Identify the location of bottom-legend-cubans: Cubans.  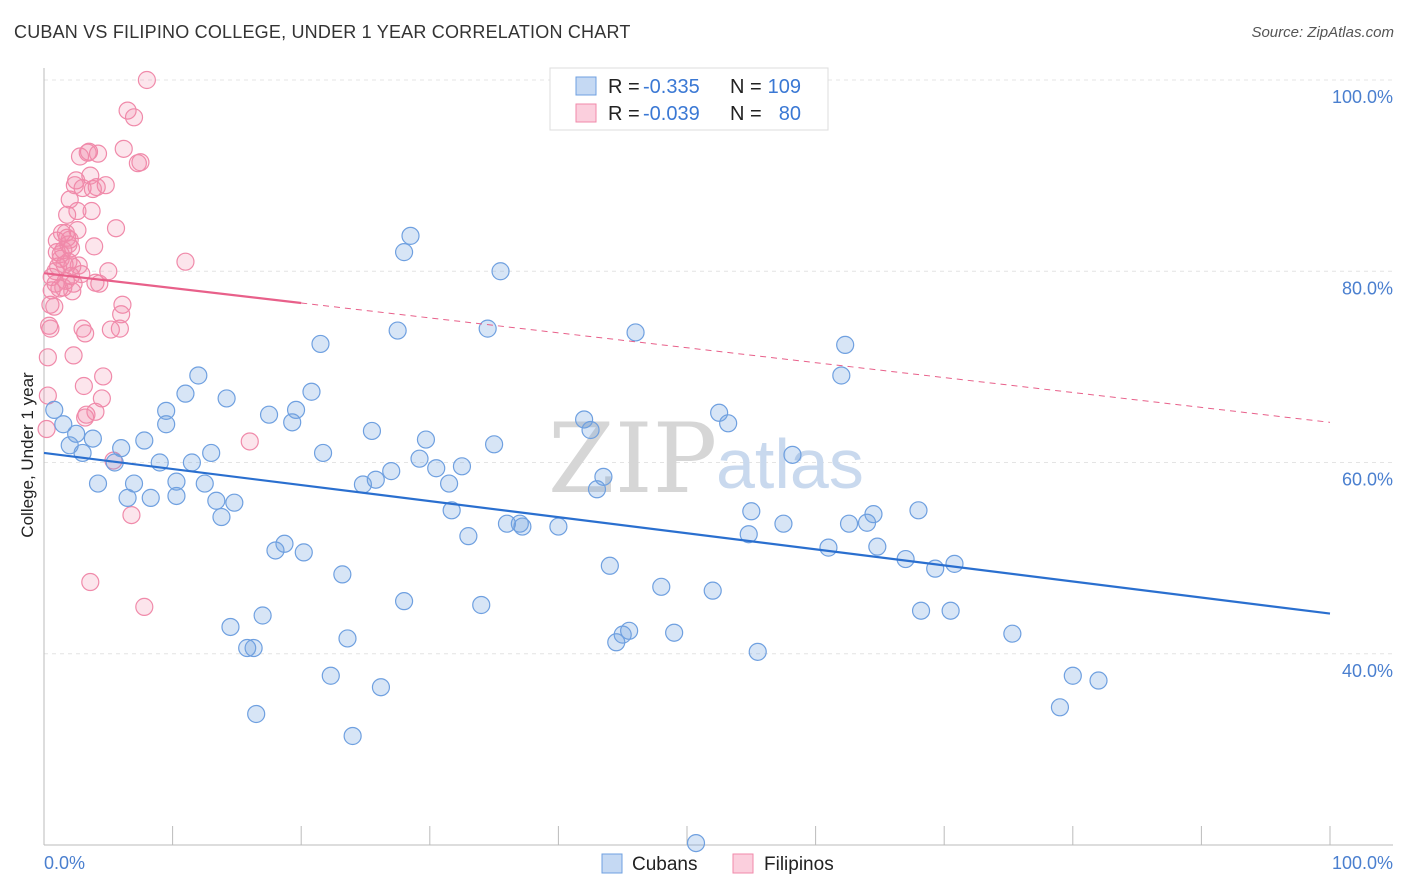
(665, 864).